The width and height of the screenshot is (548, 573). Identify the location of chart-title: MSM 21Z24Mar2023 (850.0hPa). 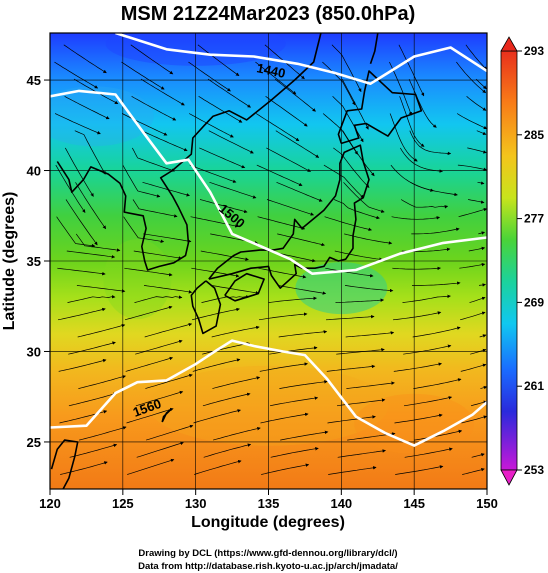
(268, 14).